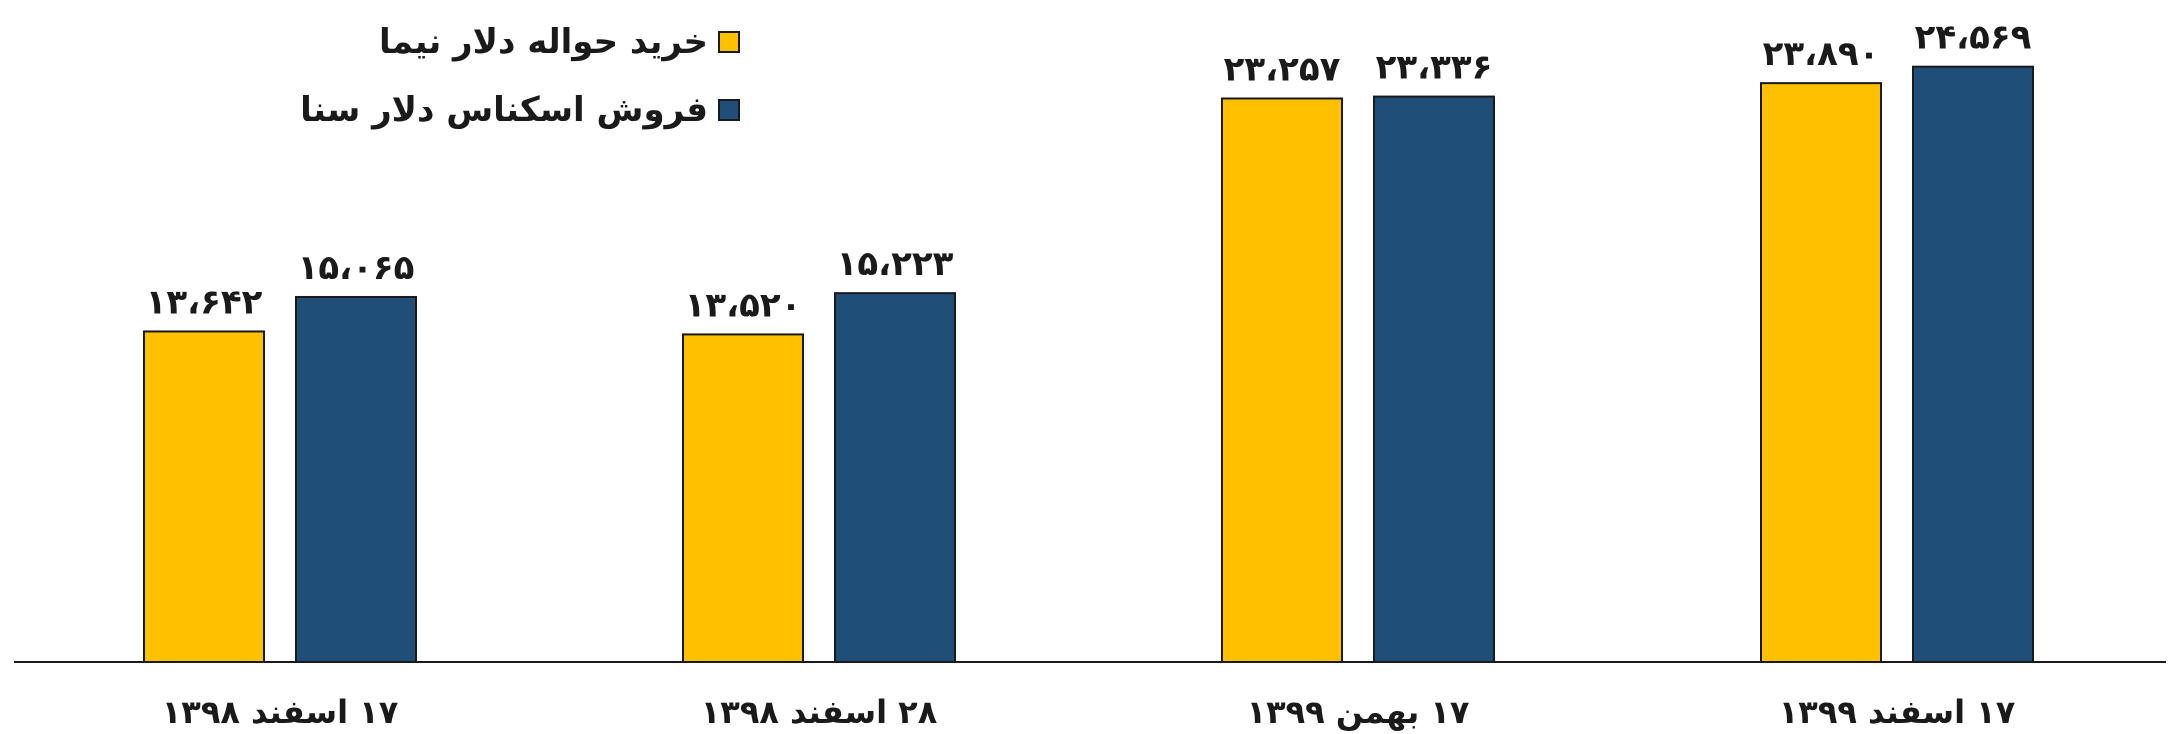  I want to click on legend-item-nima-purchase: خرید حواله دلار نیما, so click(530, 42).